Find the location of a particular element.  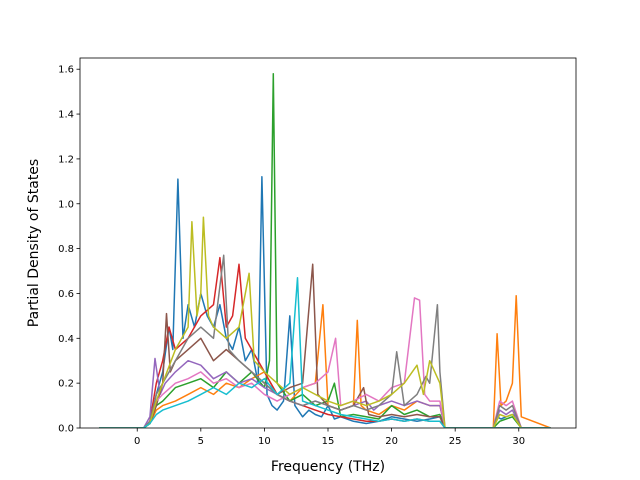

x-tick-label: 20 is located at coordinates (391, 441).